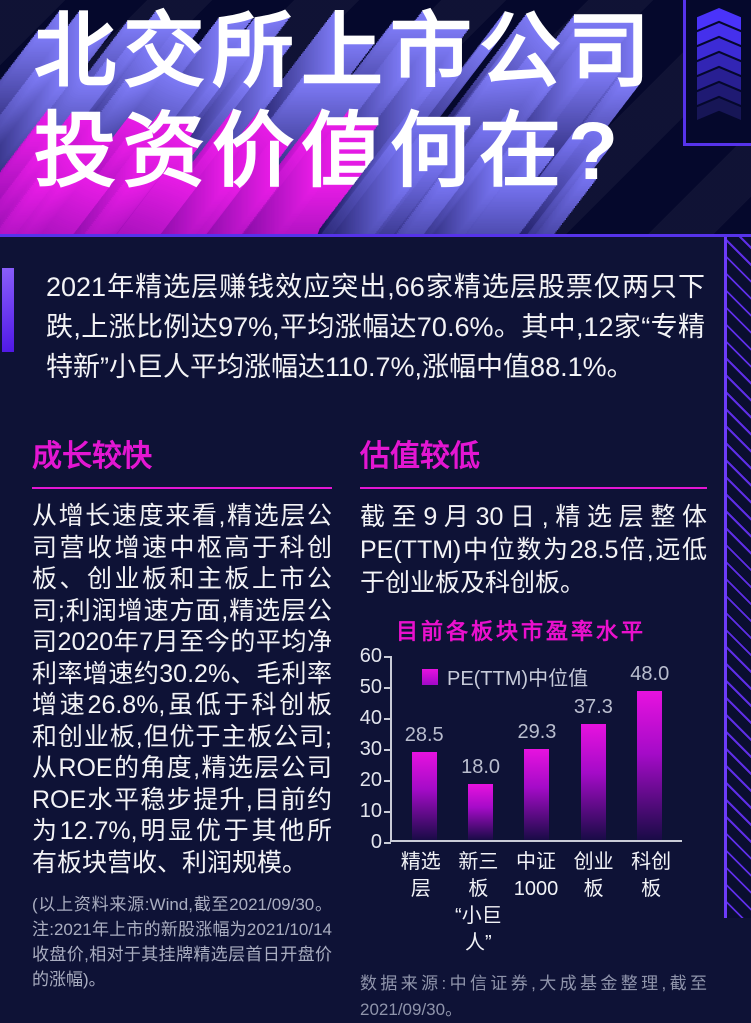 Image resolution: width=751 pixels, height=1023 pixels. Describe the element at coordinates (537, 732) in the screenshot. I see `bar-value-label: 29.3` at that location.